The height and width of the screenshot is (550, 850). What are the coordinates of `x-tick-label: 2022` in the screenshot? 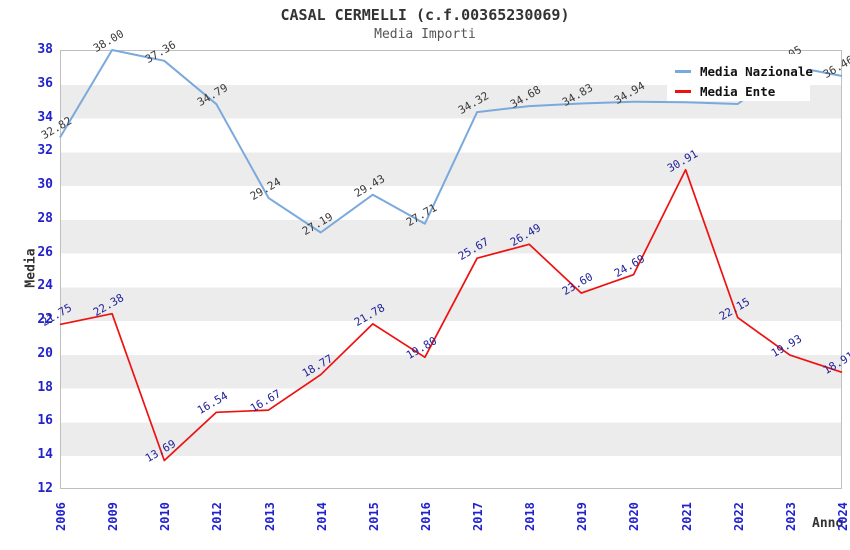 It's located at (738, 516).